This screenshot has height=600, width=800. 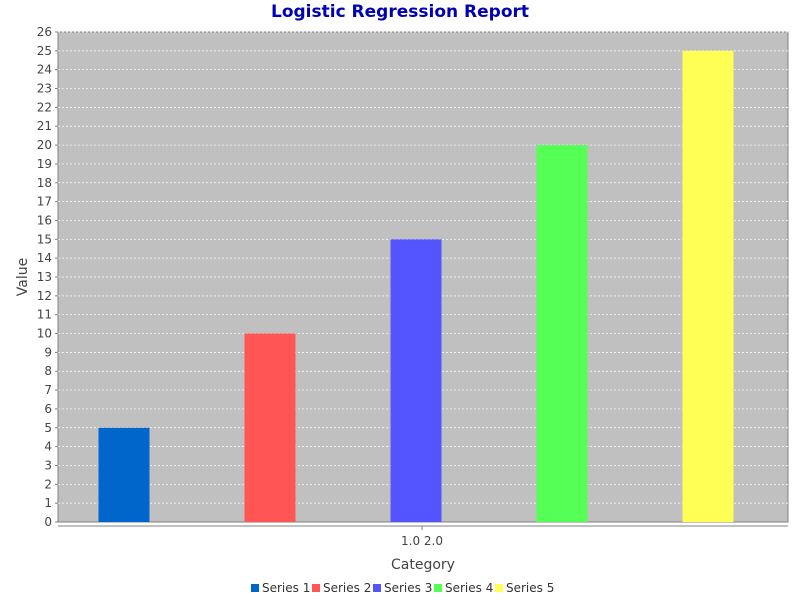 What do you see at coordinates (44, 334) in the screenshot?
I see `y-tick-label: 10` at bounding box center [44, 334].